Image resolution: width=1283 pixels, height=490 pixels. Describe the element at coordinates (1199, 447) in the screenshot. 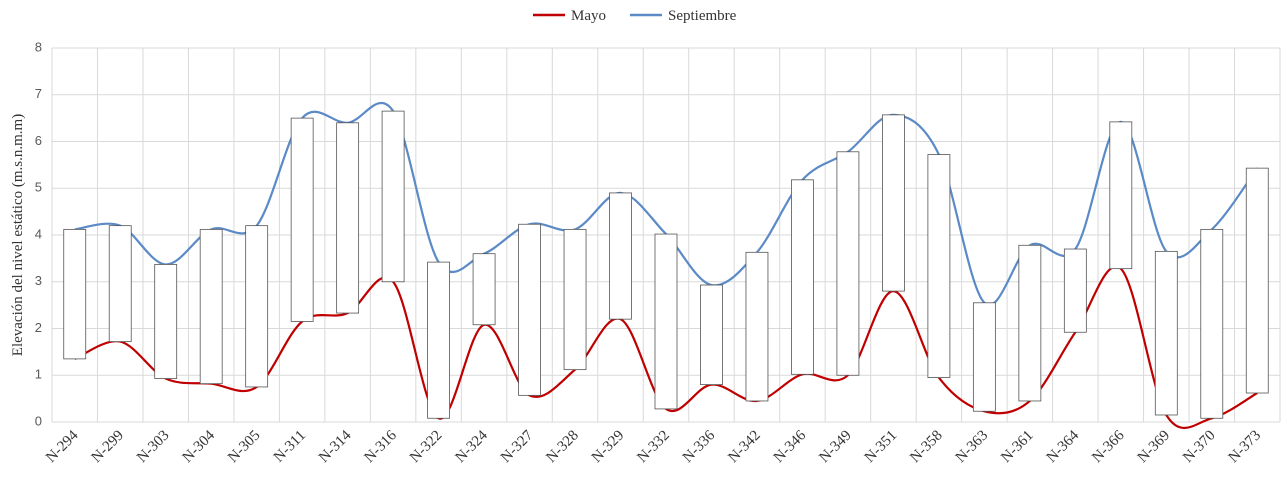

I see `x-tick-label: N-370` at that location.